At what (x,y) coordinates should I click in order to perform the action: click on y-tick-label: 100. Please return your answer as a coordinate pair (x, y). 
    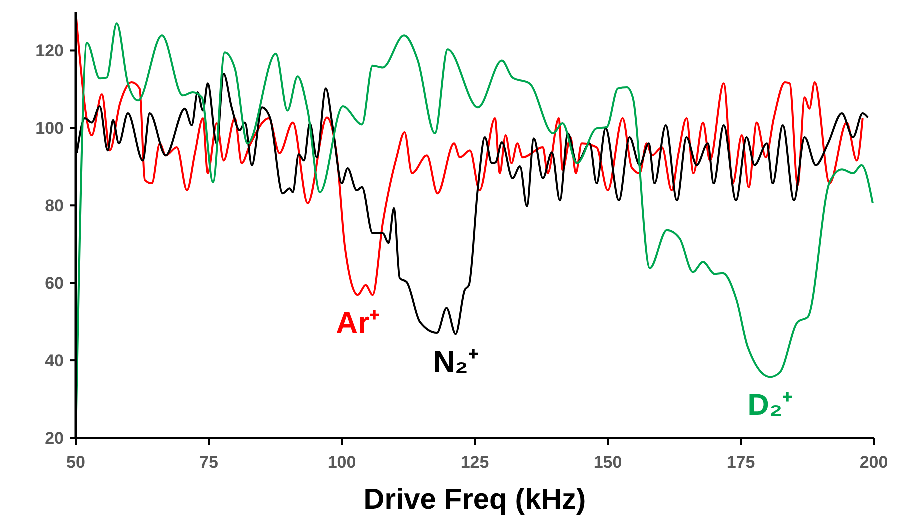
    Looking at the image, I should click on (50, 128).